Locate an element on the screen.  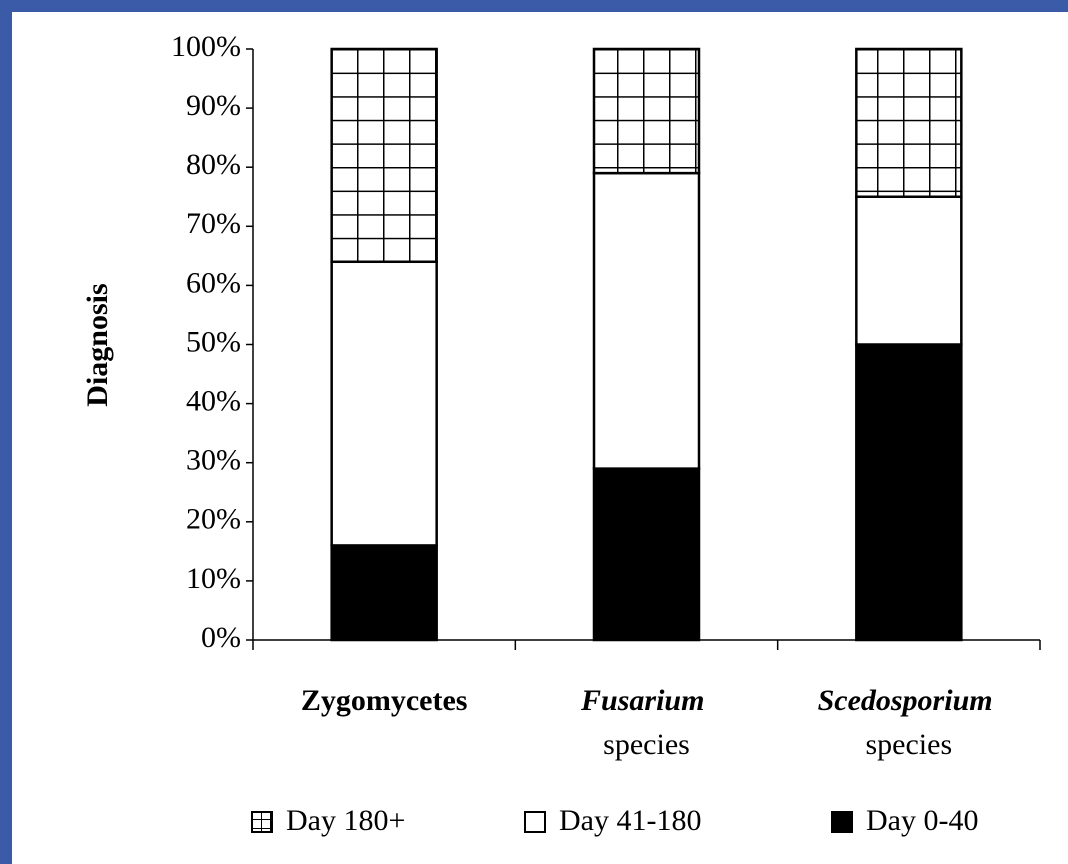
legend-label: Day 0-40 is located at coordinates (922, 820).